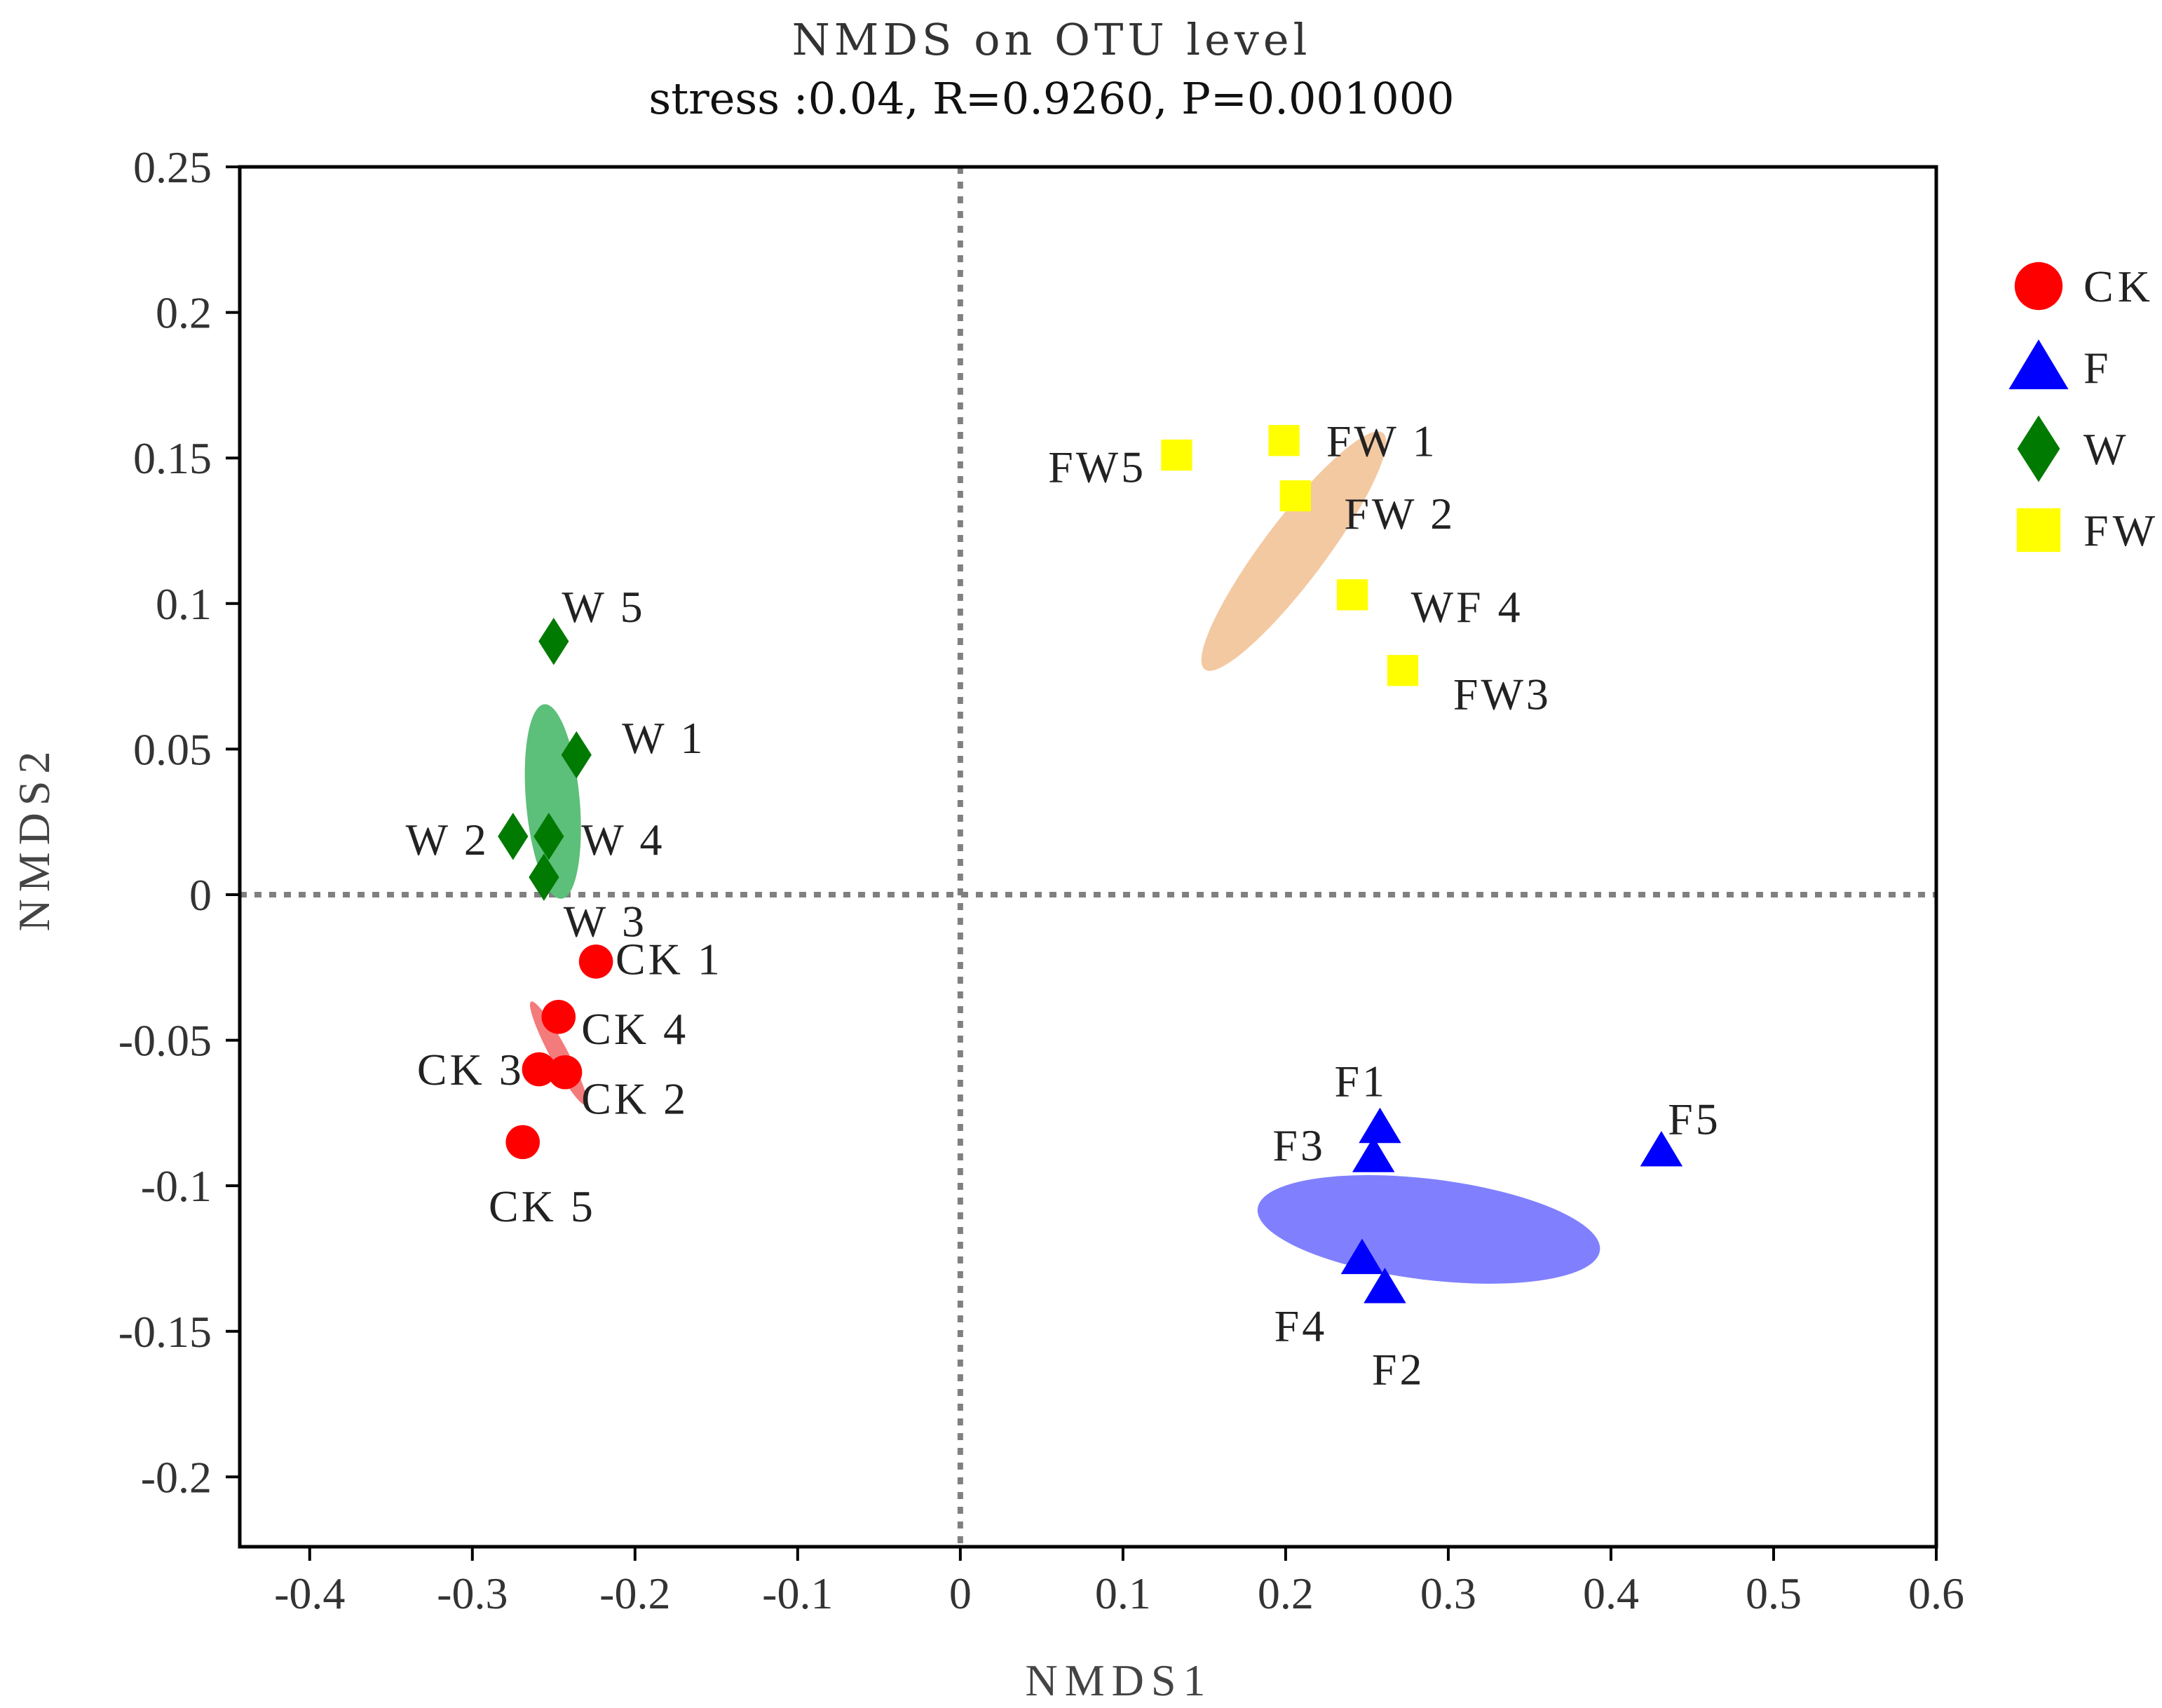 This screenshot has height=1708, width=2162. What do you see at coordinates (1295, 496) in the screenshot?
I see `point-fw2` at bounding box center [1295, 496].